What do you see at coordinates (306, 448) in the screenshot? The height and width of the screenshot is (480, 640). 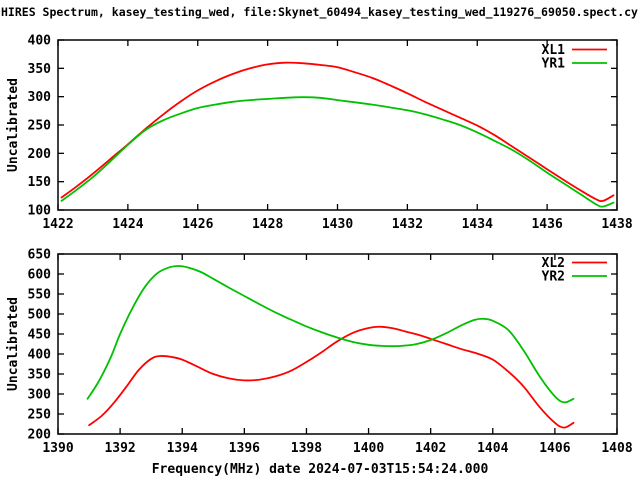 I see `x-tick-label: 1398` at bounding box center [306, 448].